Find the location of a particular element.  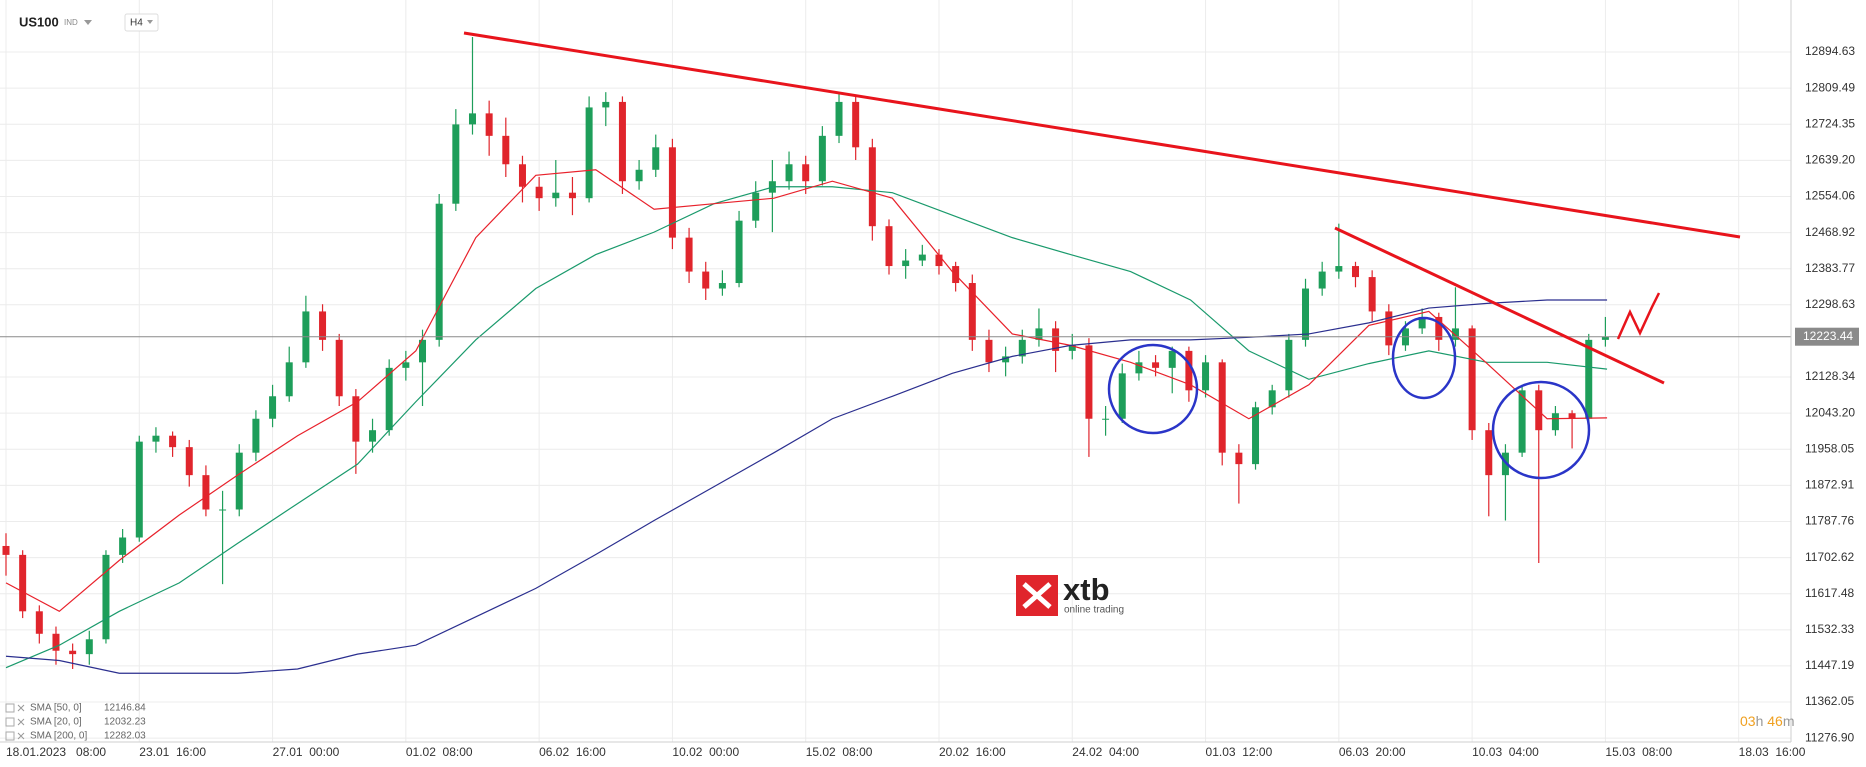

y-tick-label: 11702.62 is located at coordinates (1829, 557).